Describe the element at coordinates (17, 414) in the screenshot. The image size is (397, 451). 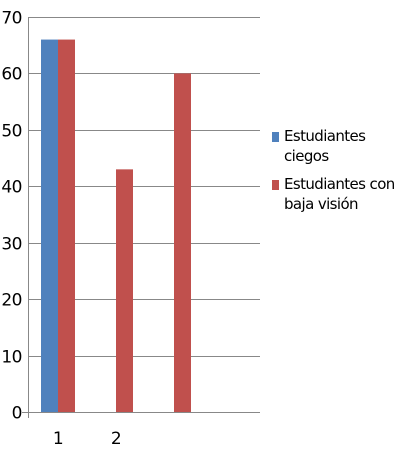
I see `y-tick-label-0: 0` at that location.